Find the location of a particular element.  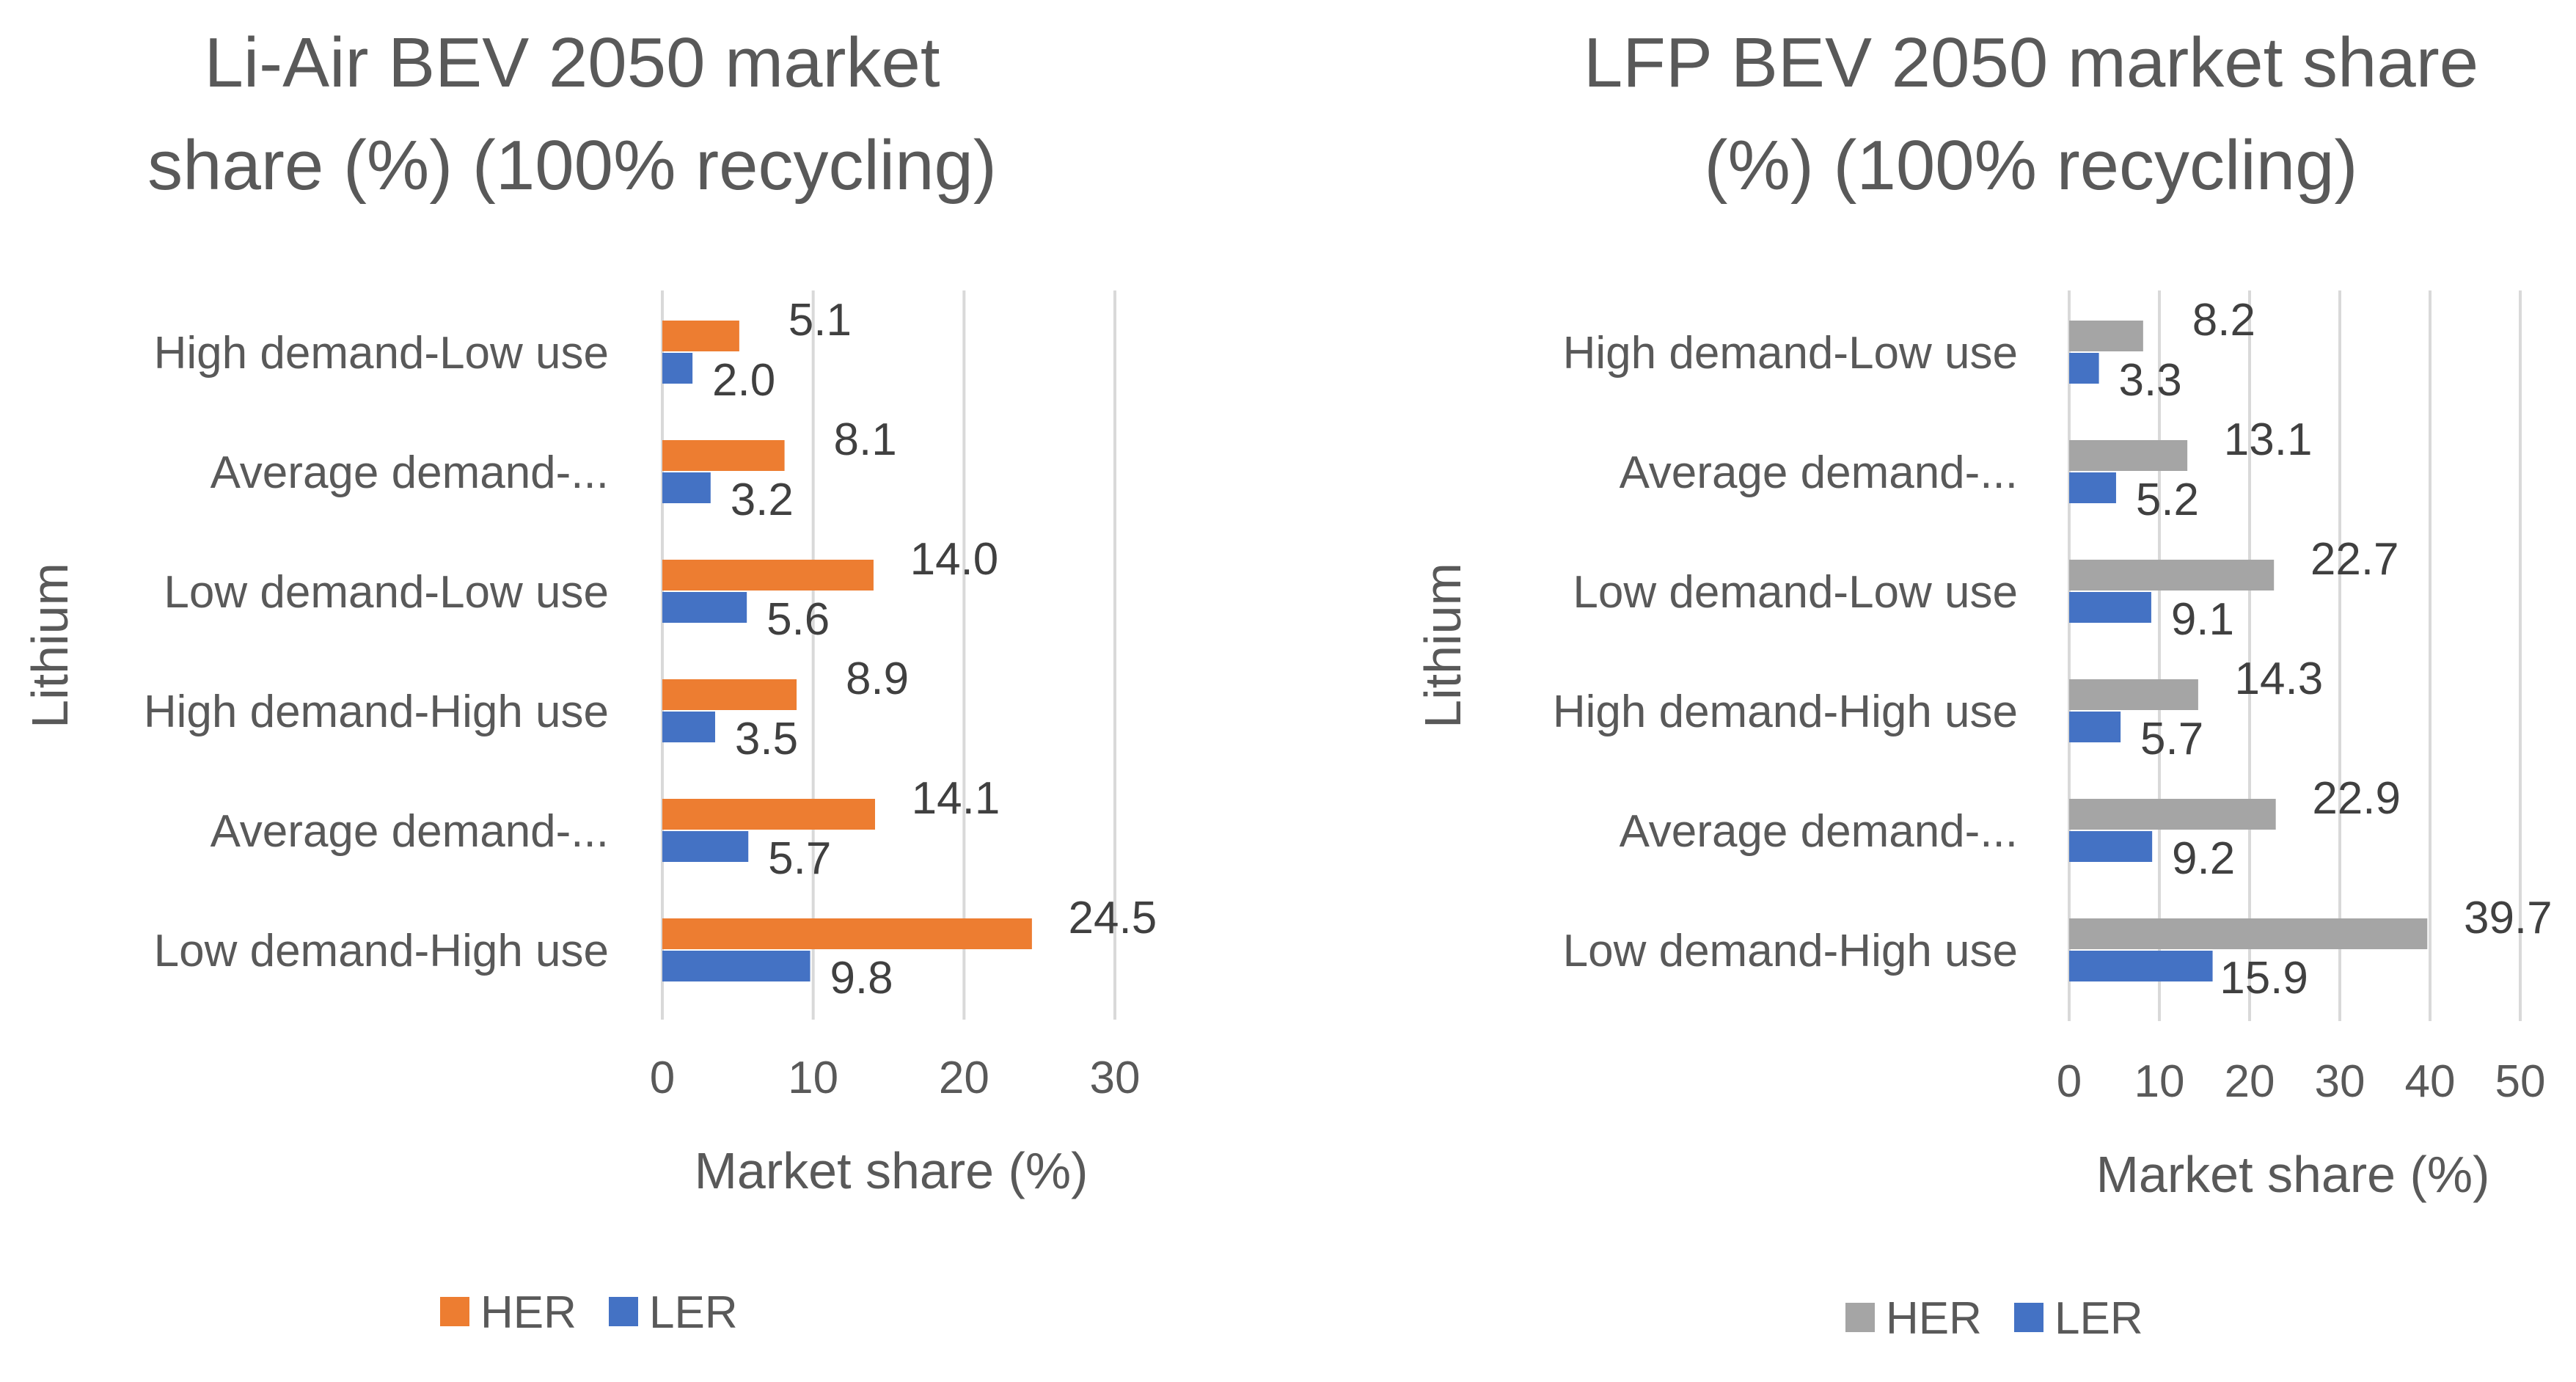

lfp-x-tick-label: 10 is located at coordinates (2159, 1081).